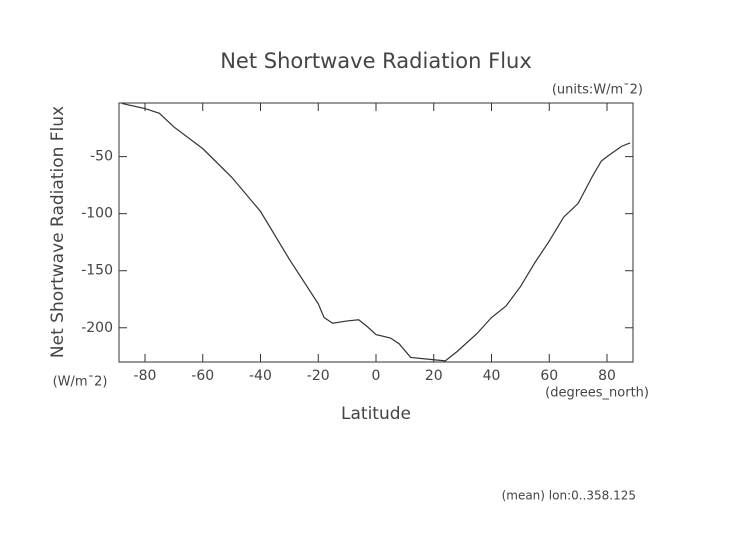 This screenshot has width=752, height=536. I want to click on y-tick-label: -50, so click(101, 157).